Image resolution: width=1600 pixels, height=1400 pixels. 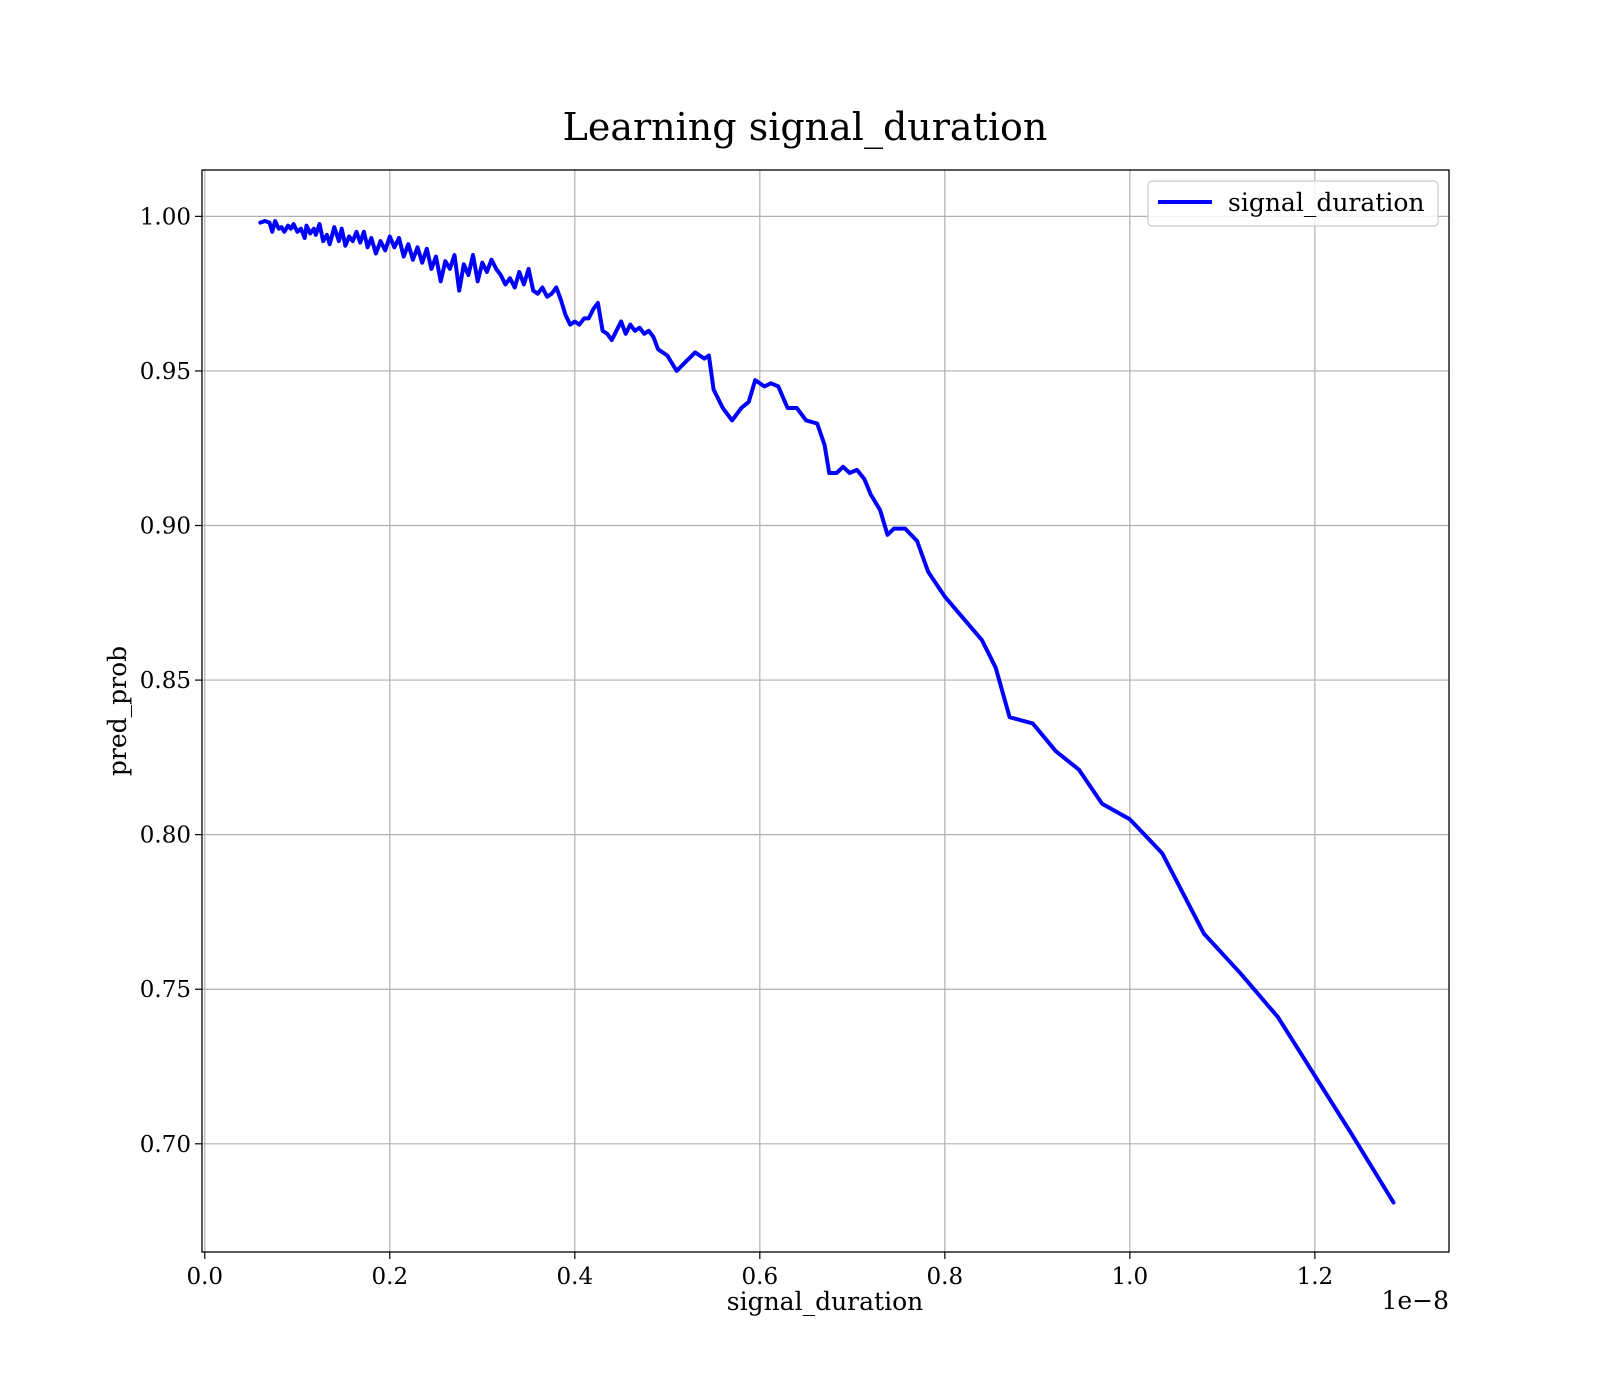 What do you see at coordinates (165, 681) in the screenshot?
I see `y-tick-label: 0.85` at bounding box center [165, 681].